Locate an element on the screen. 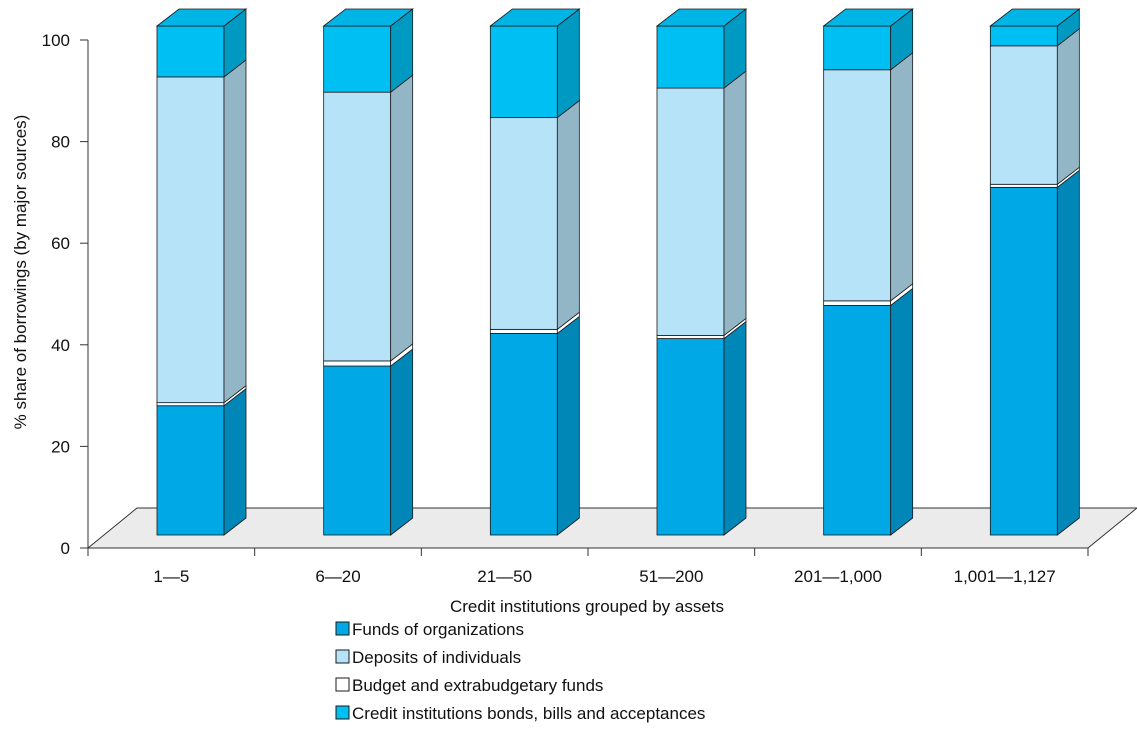 The height and width of the screenshot is (742, 1137). bar-201-1-000-funds-of-organizations-side is located at coordinates (902, 411).